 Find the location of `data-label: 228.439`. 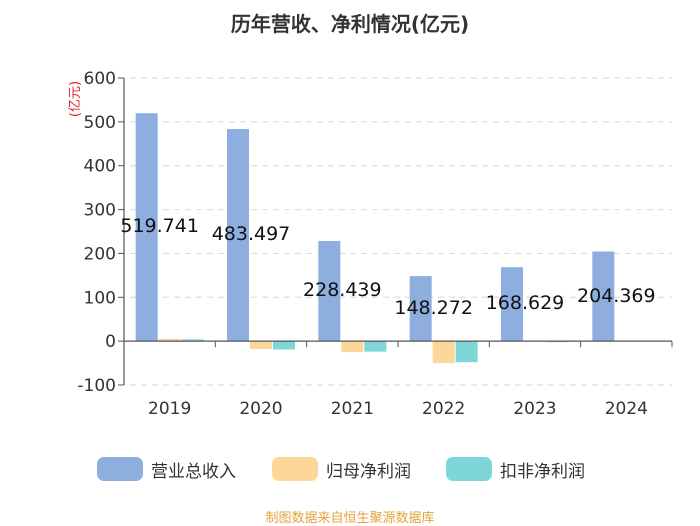

data-label: 228.439 is located at coordinates (342, 290).